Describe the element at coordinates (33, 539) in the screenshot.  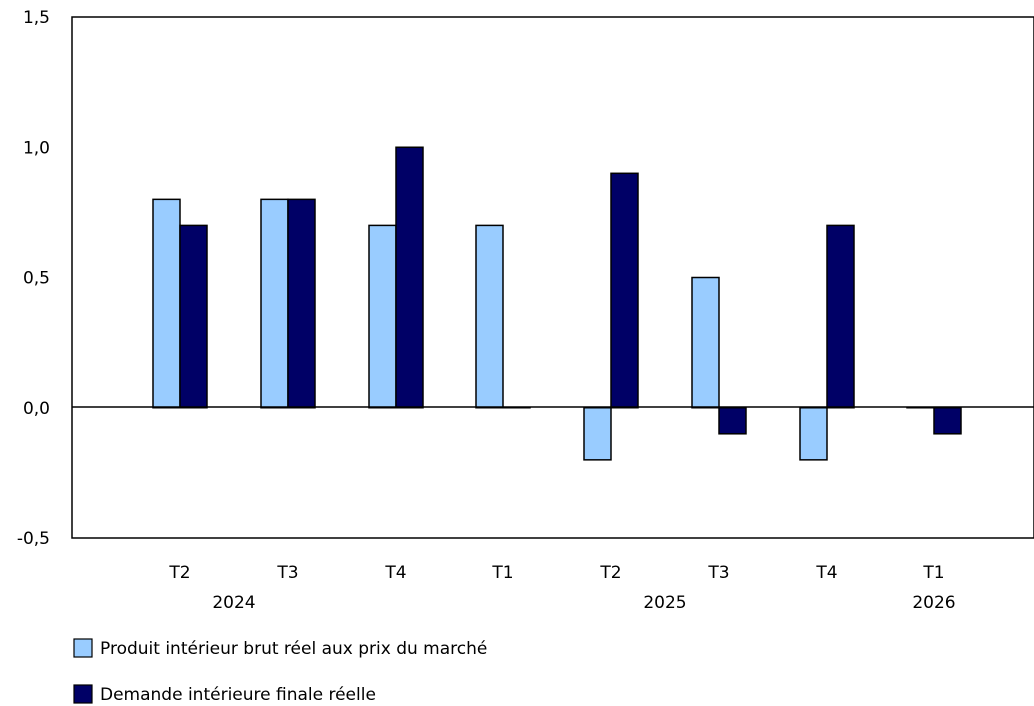
I see `y-tick-label: -0,5` at that location.